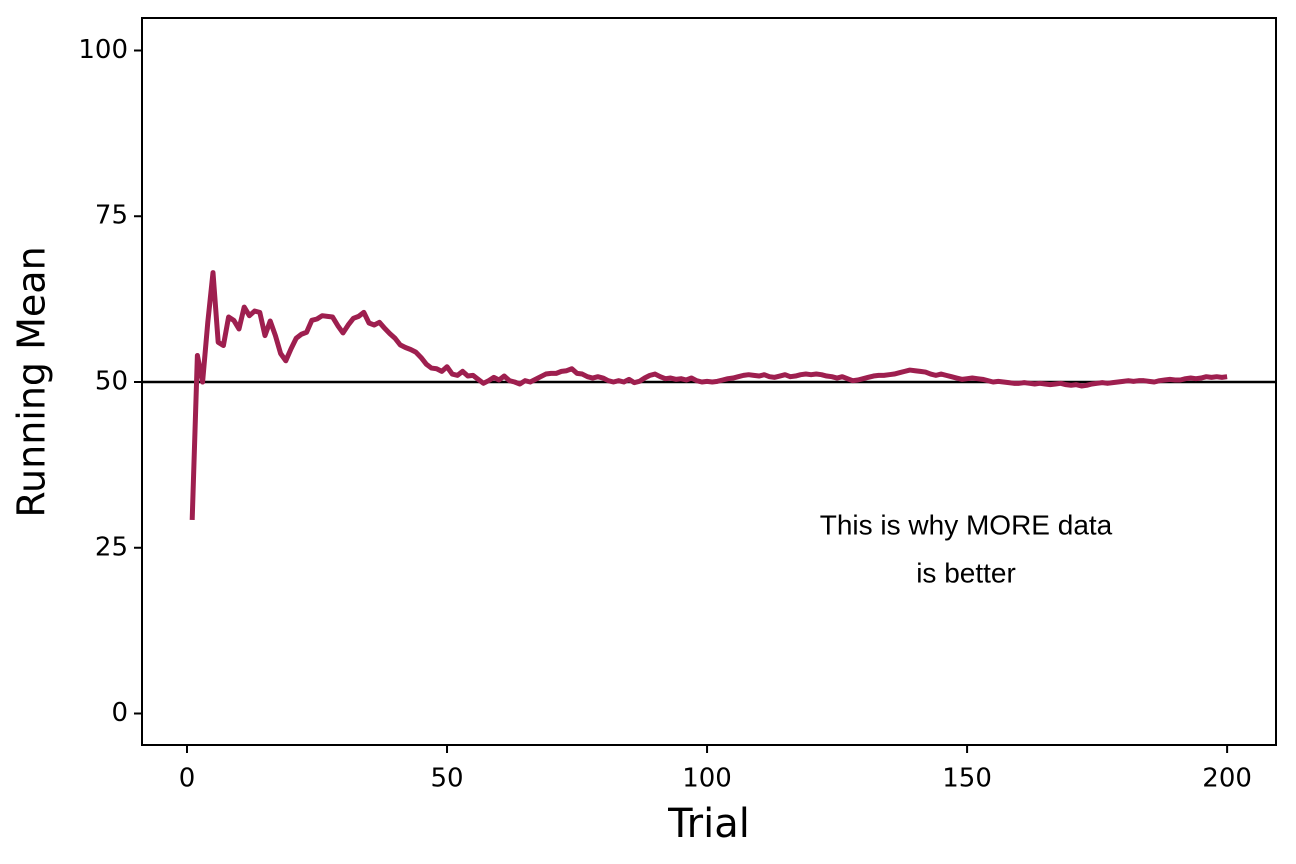 The height and width of the screenshot is (864, 1296). What do you see at coordinates (446, 779) in the screenshot?
I see `x-tick-label: 50` at bounding box center [446, 779].